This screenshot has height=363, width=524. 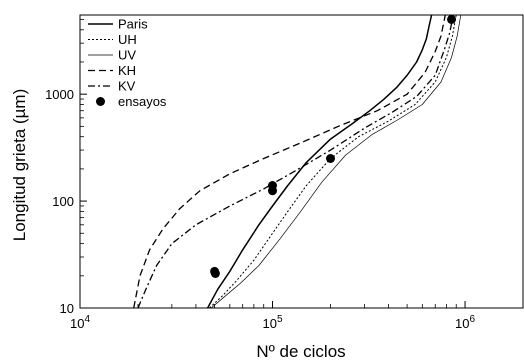 What do you see at coordinates (127, 86) in the screenshot?
I see `legend-label-kv: KV` at bounding box center [127, 86].